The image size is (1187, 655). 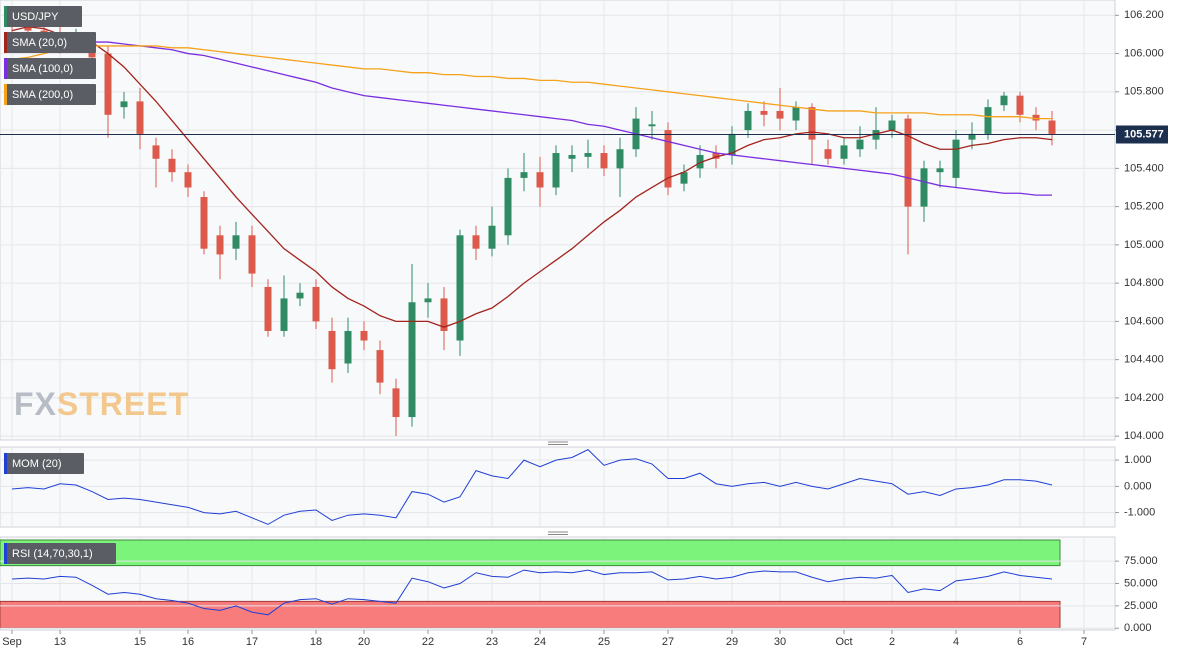 I want to click on y-tick-label: 104.600, so click(x=1144, y=321).